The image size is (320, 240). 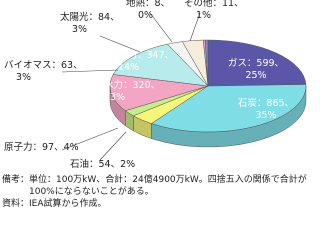 What do you see at coordinates (266, 103) in the screenshot?
I see `data-label-line: 石炭：865、` at bounding box center [266, 103].